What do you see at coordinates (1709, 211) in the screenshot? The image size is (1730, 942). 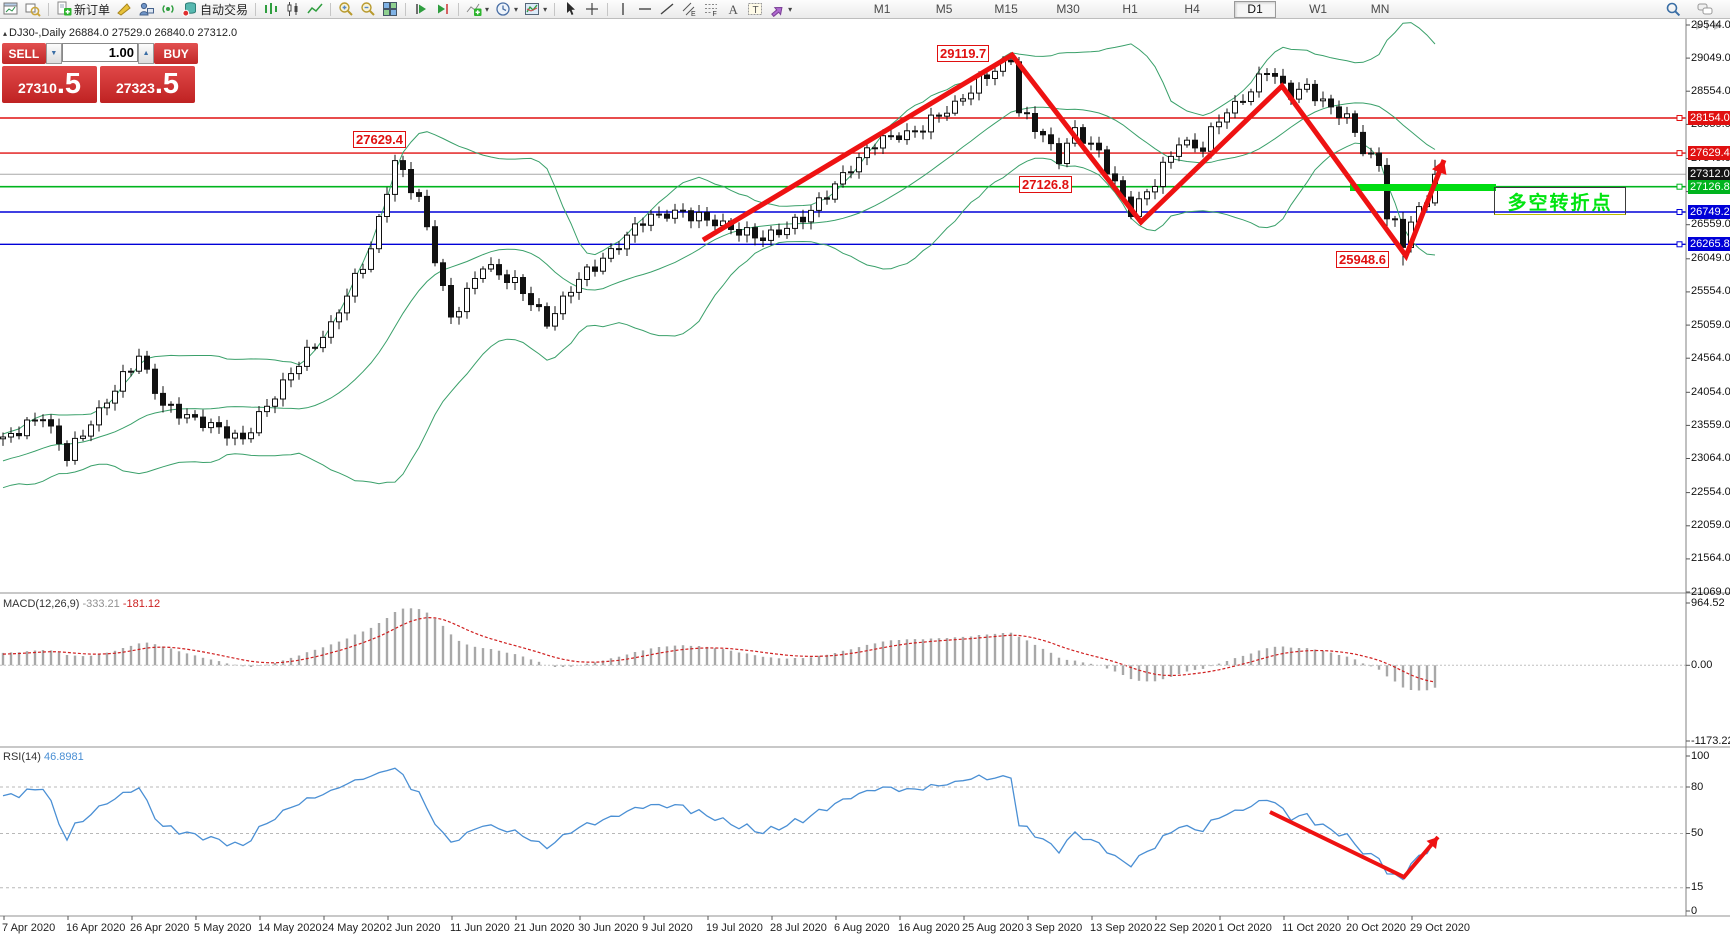 I see `price-line-badge: 26749.2` at bounding box center [1709, 211].